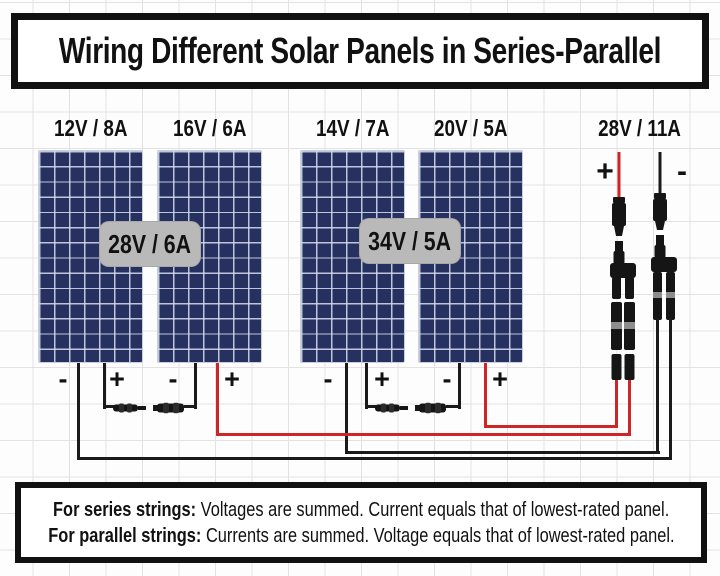 This screenshot has height=576, width=720. What do you see at coordinates (150, 244) in the screenshot?
I see `series-string-1-combined-label: 28V / 6A` at bounding box center [150, 244].